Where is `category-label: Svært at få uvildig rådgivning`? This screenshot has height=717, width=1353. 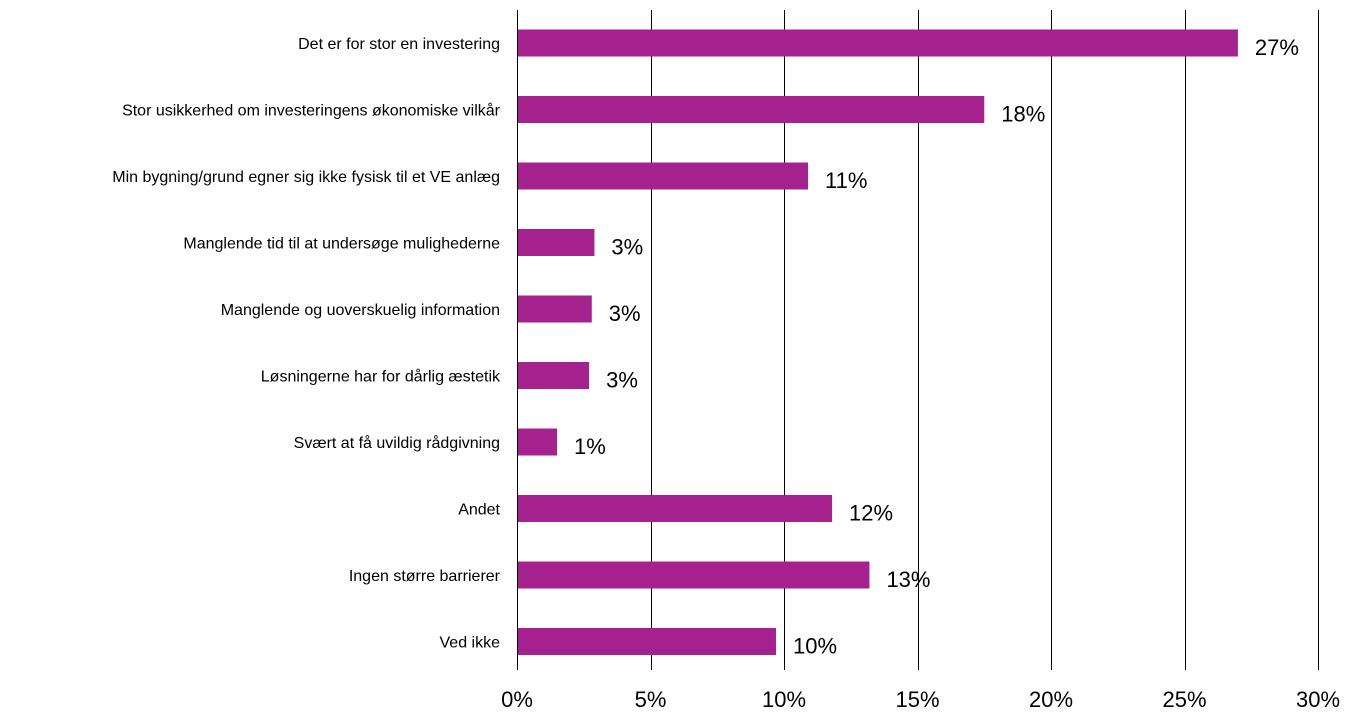 category-label: Svært at få uvildig rådgivning is located at coordinates (397, 443).